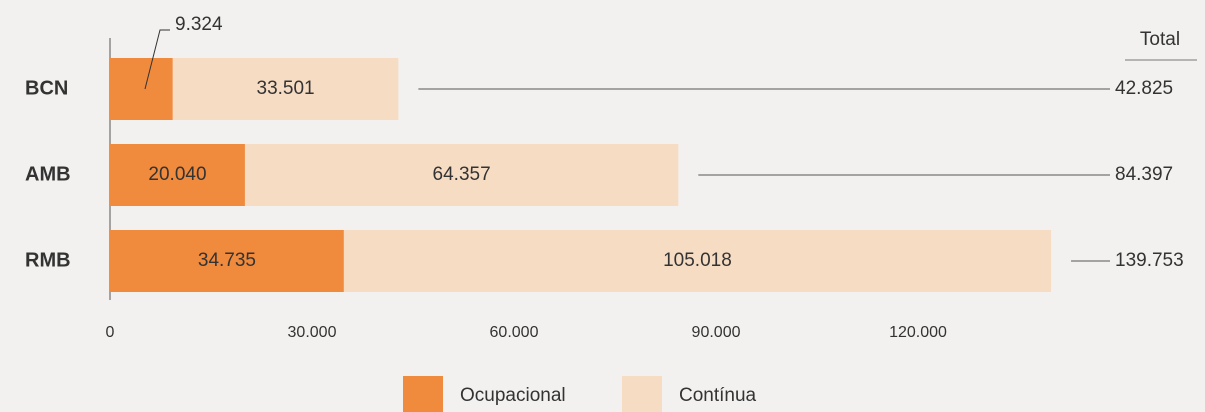 The image size is (1205, 412). Describe the element at coordinates (513, 395) in the screenshot. I see `legend-label: Ocupacional` at that location.